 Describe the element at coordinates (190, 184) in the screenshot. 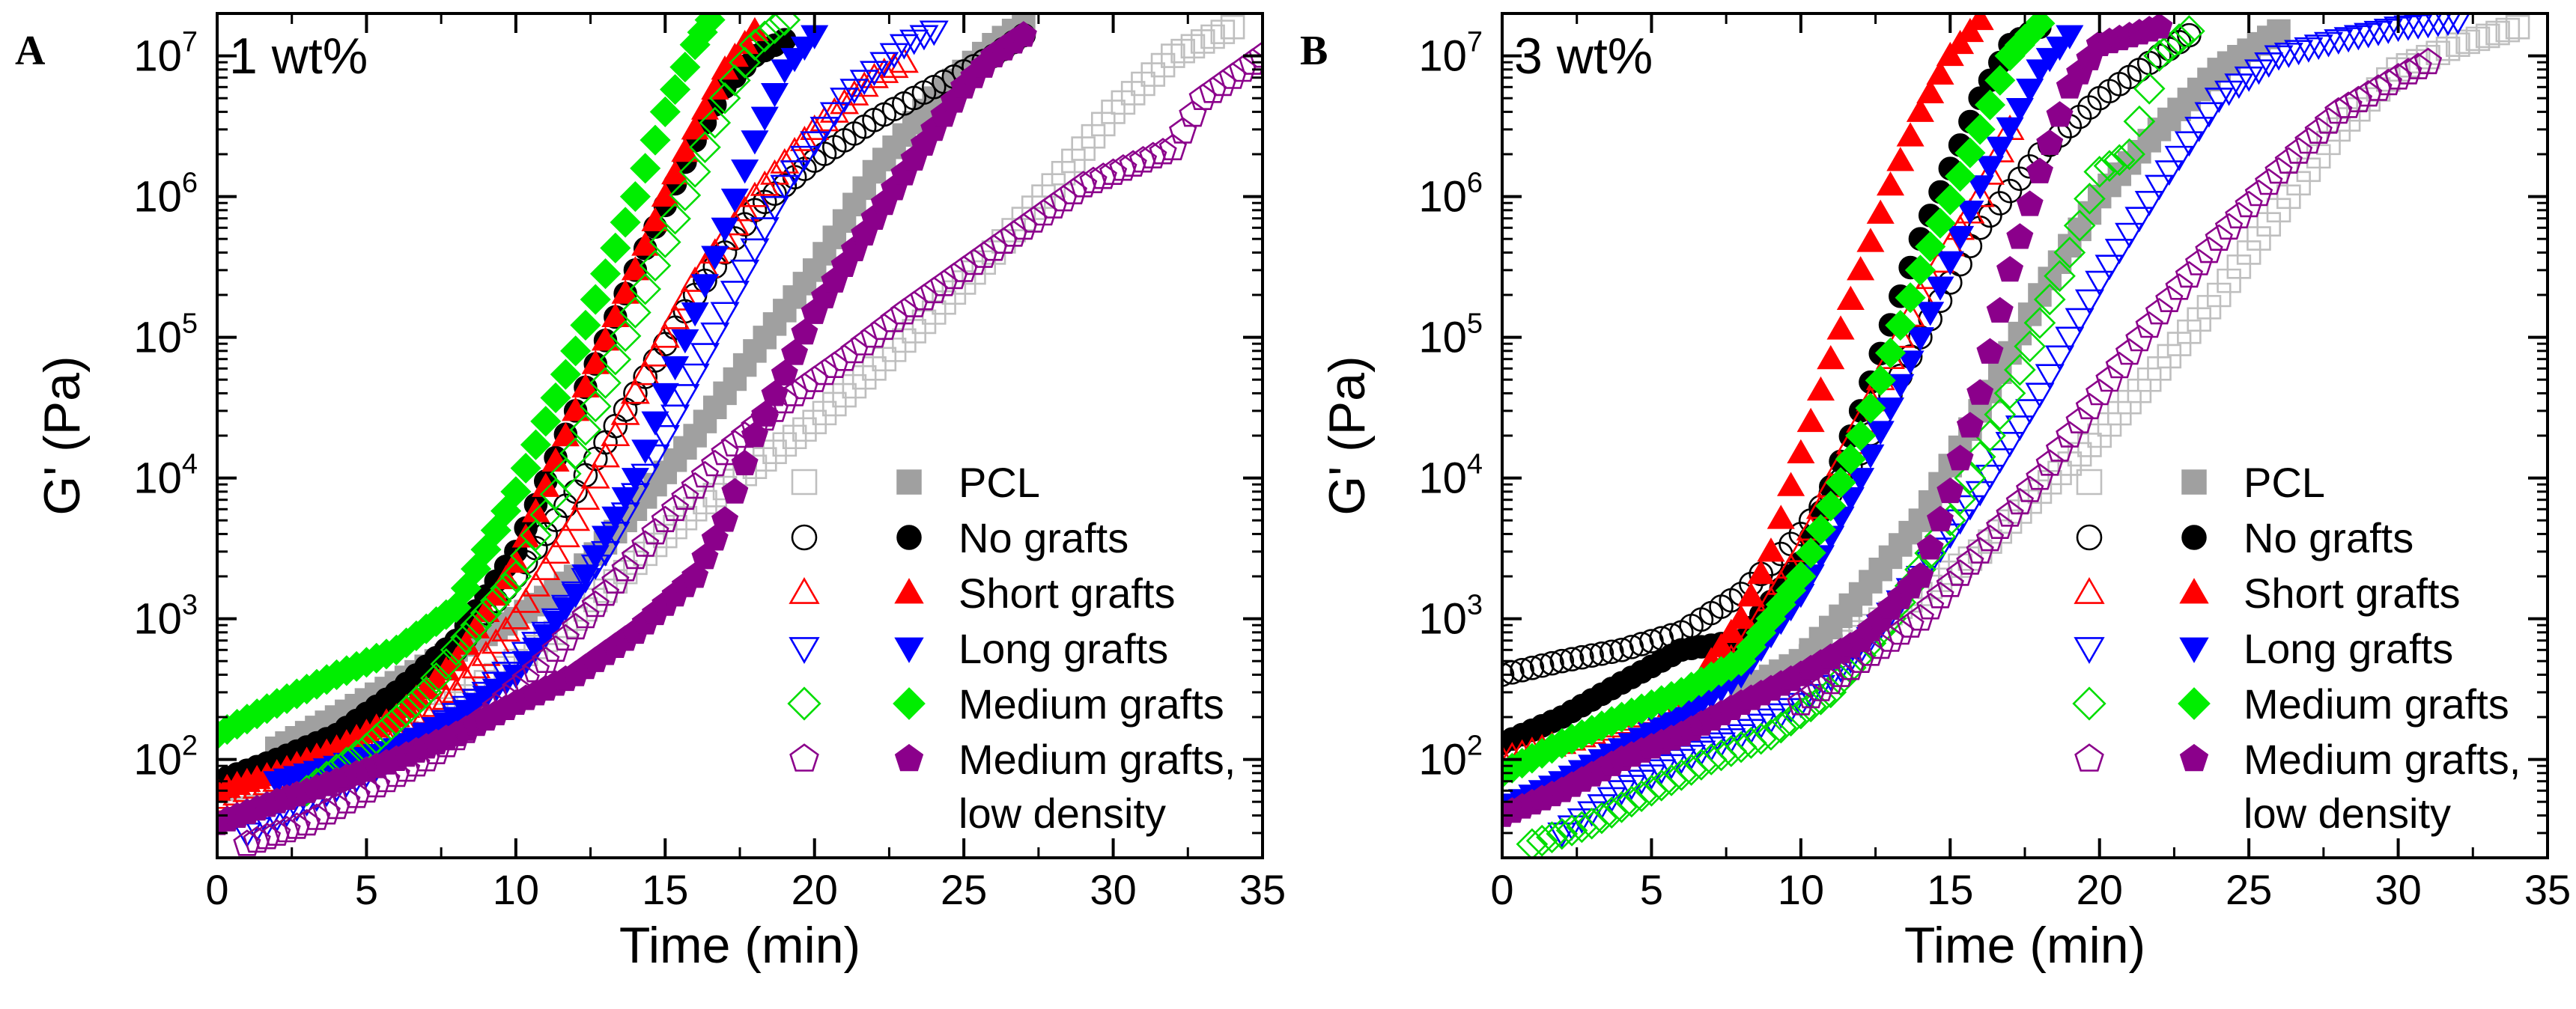

I see `y-tick-exponent: 6` at that location.